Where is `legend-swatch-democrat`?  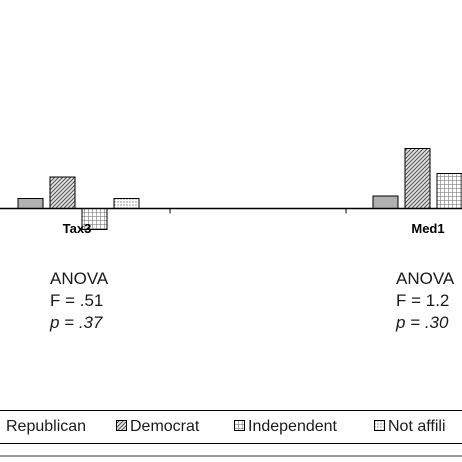
legend-swatch-democrat is located at coordinates (121, 425).